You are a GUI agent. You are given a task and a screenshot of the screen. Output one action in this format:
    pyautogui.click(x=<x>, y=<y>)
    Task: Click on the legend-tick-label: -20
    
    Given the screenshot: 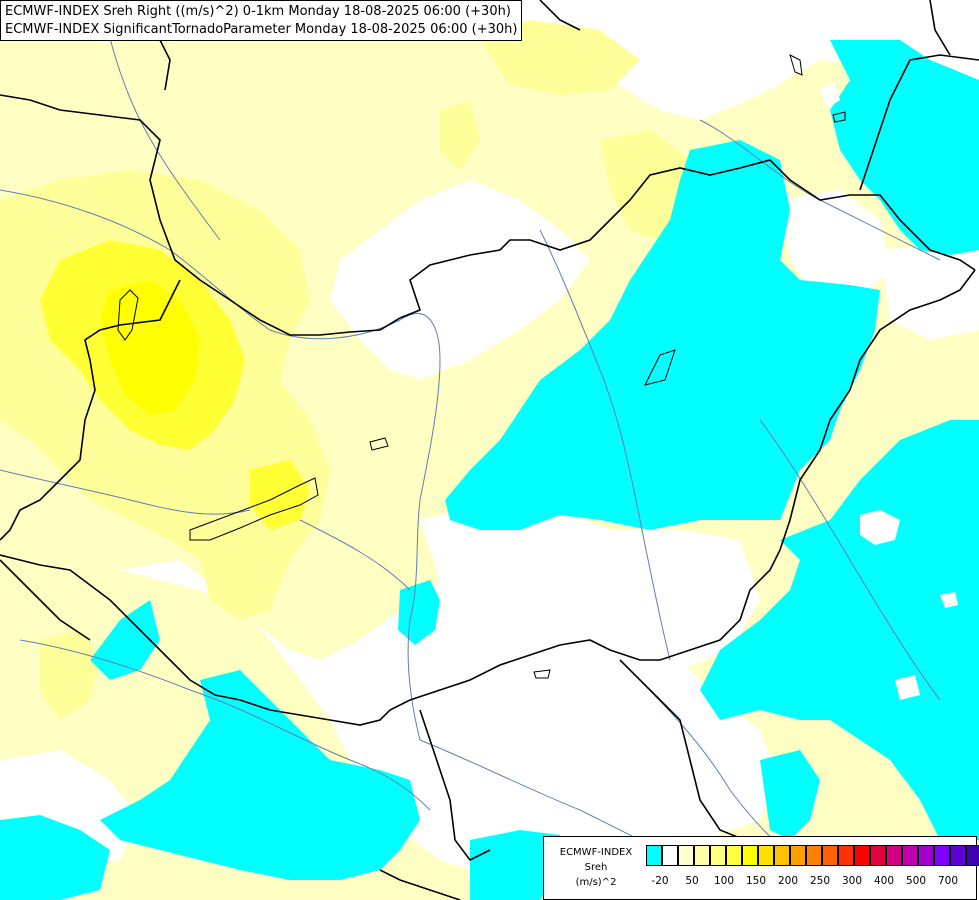 What is the action you would take?
    pyautogui.click(x=660, y=881)
    